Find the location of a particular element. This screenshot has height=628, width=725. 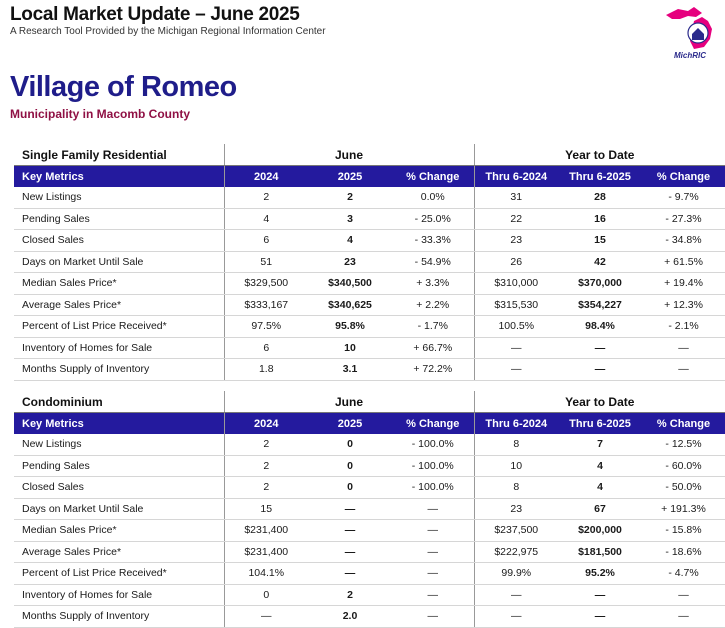

pct-change: + 72.2% is located at coordinates (433, 369).